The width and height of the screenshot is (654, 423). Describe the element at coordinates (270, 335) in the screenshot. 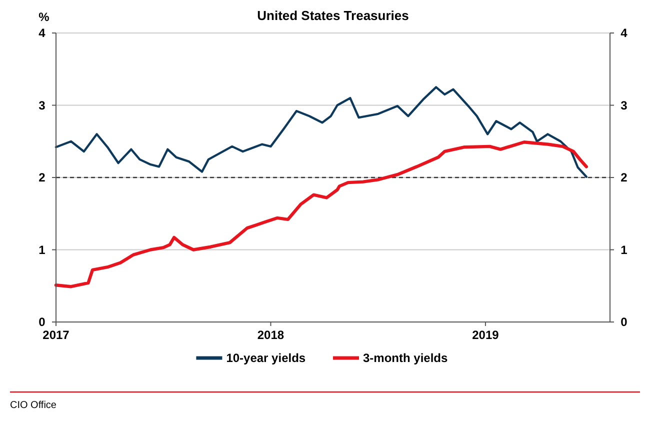

I see `x-tick-label: 2018` at that location.